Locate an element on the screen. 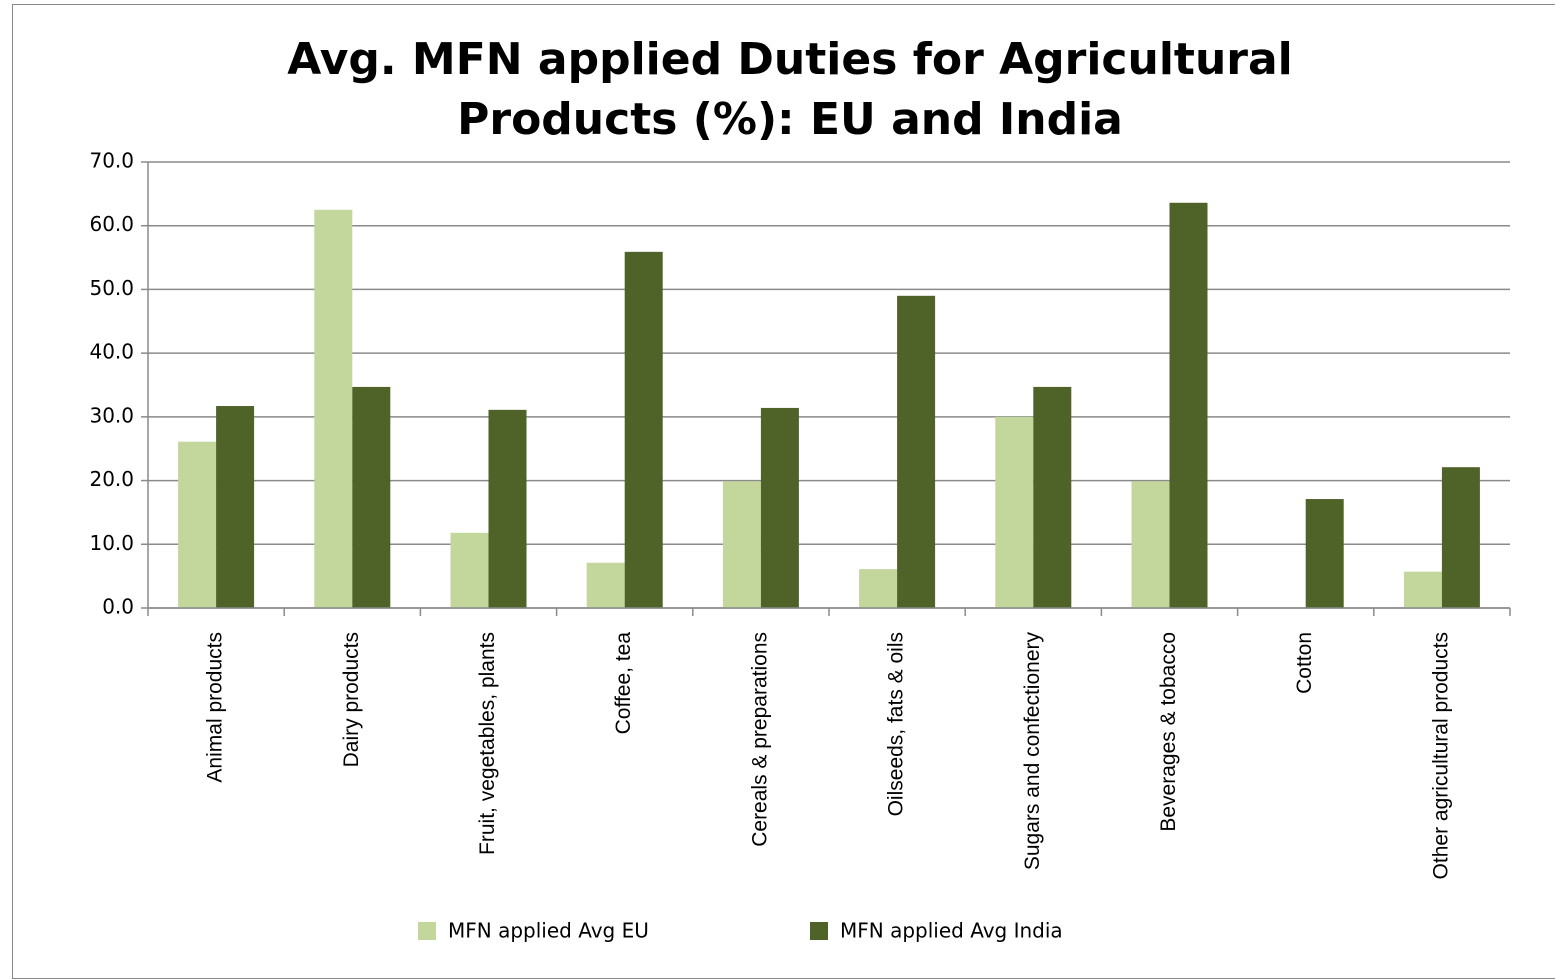 Image resolution: width=1555 pixels, height=979 pixels. y-tick-label: 10.0 is located at coordinates (111, 543).